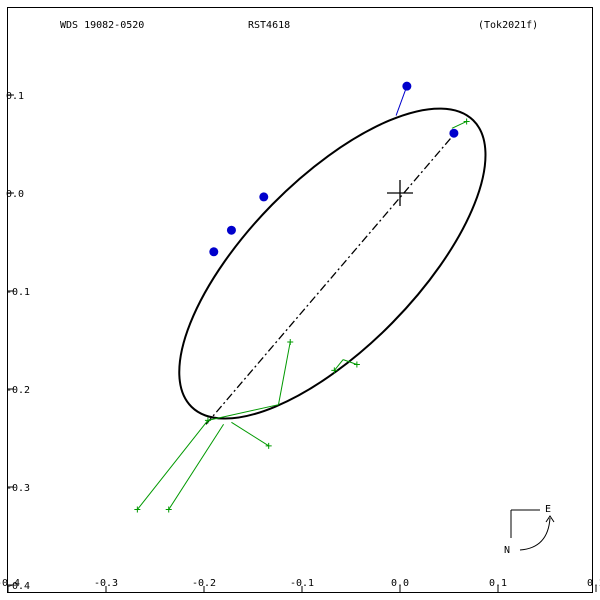 This screenshot has height=600, width=600. What do you see at coordinates (15, 96) in the screenshot?
I see `y-tick-label: 0.1` at bounding box center [15, 96].